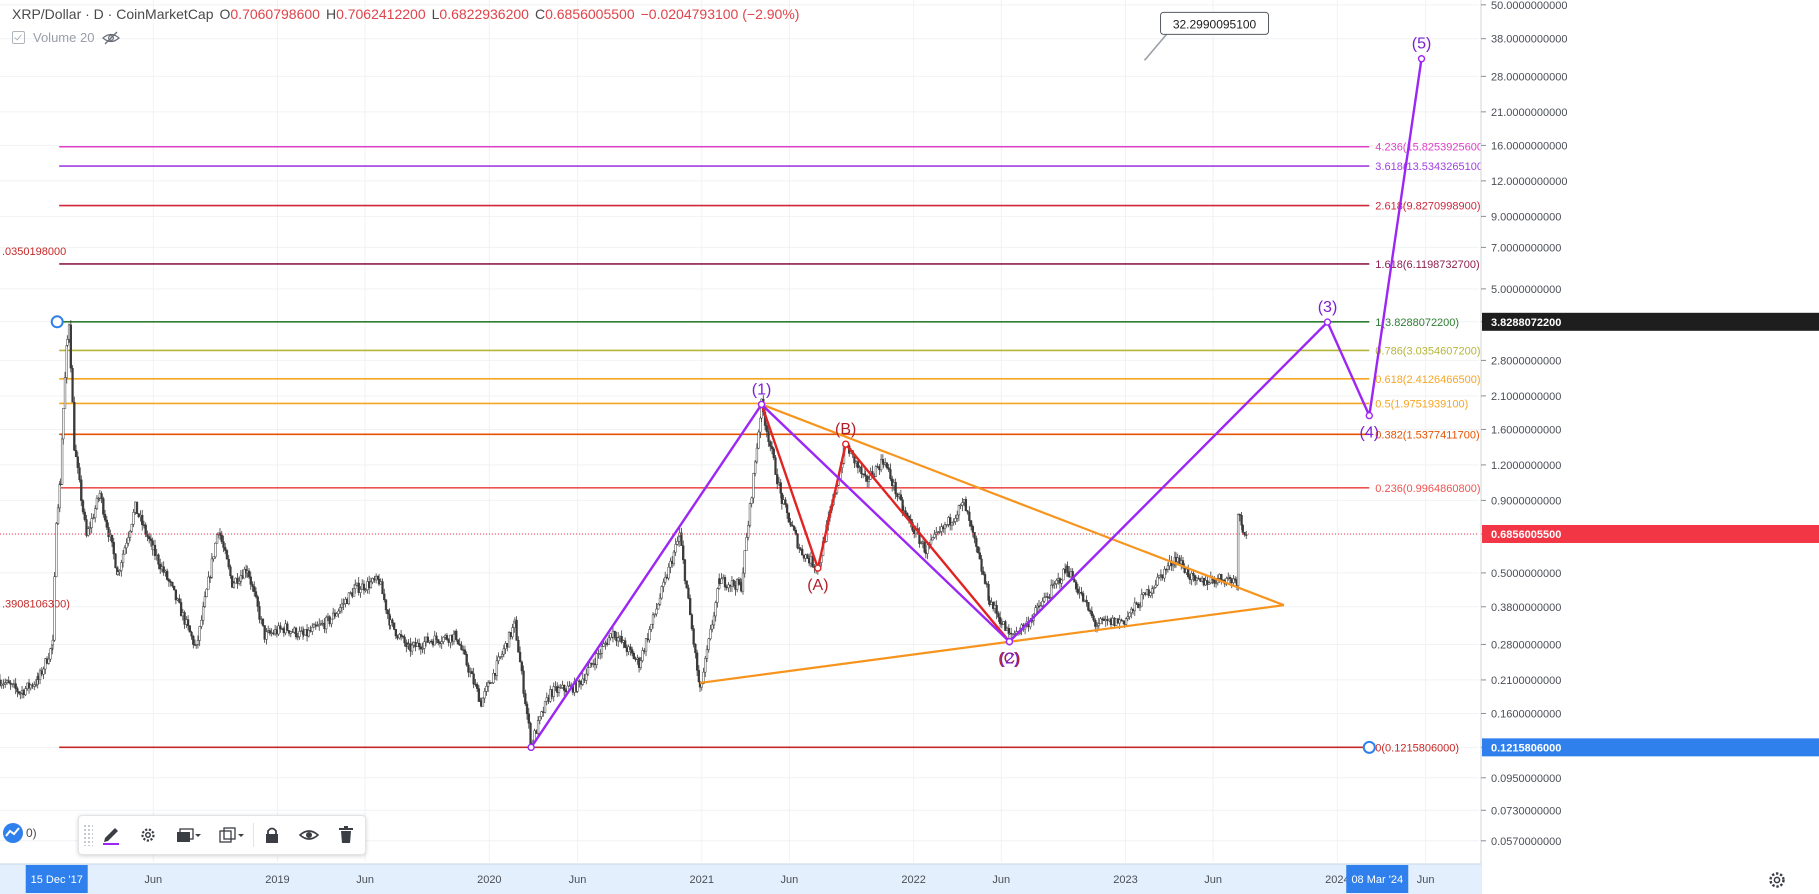 This screenshot has height=894, width=1819. Describe the element at coordinates (13, 833) in the screenshot. I see `chart-style-icon` at that location.